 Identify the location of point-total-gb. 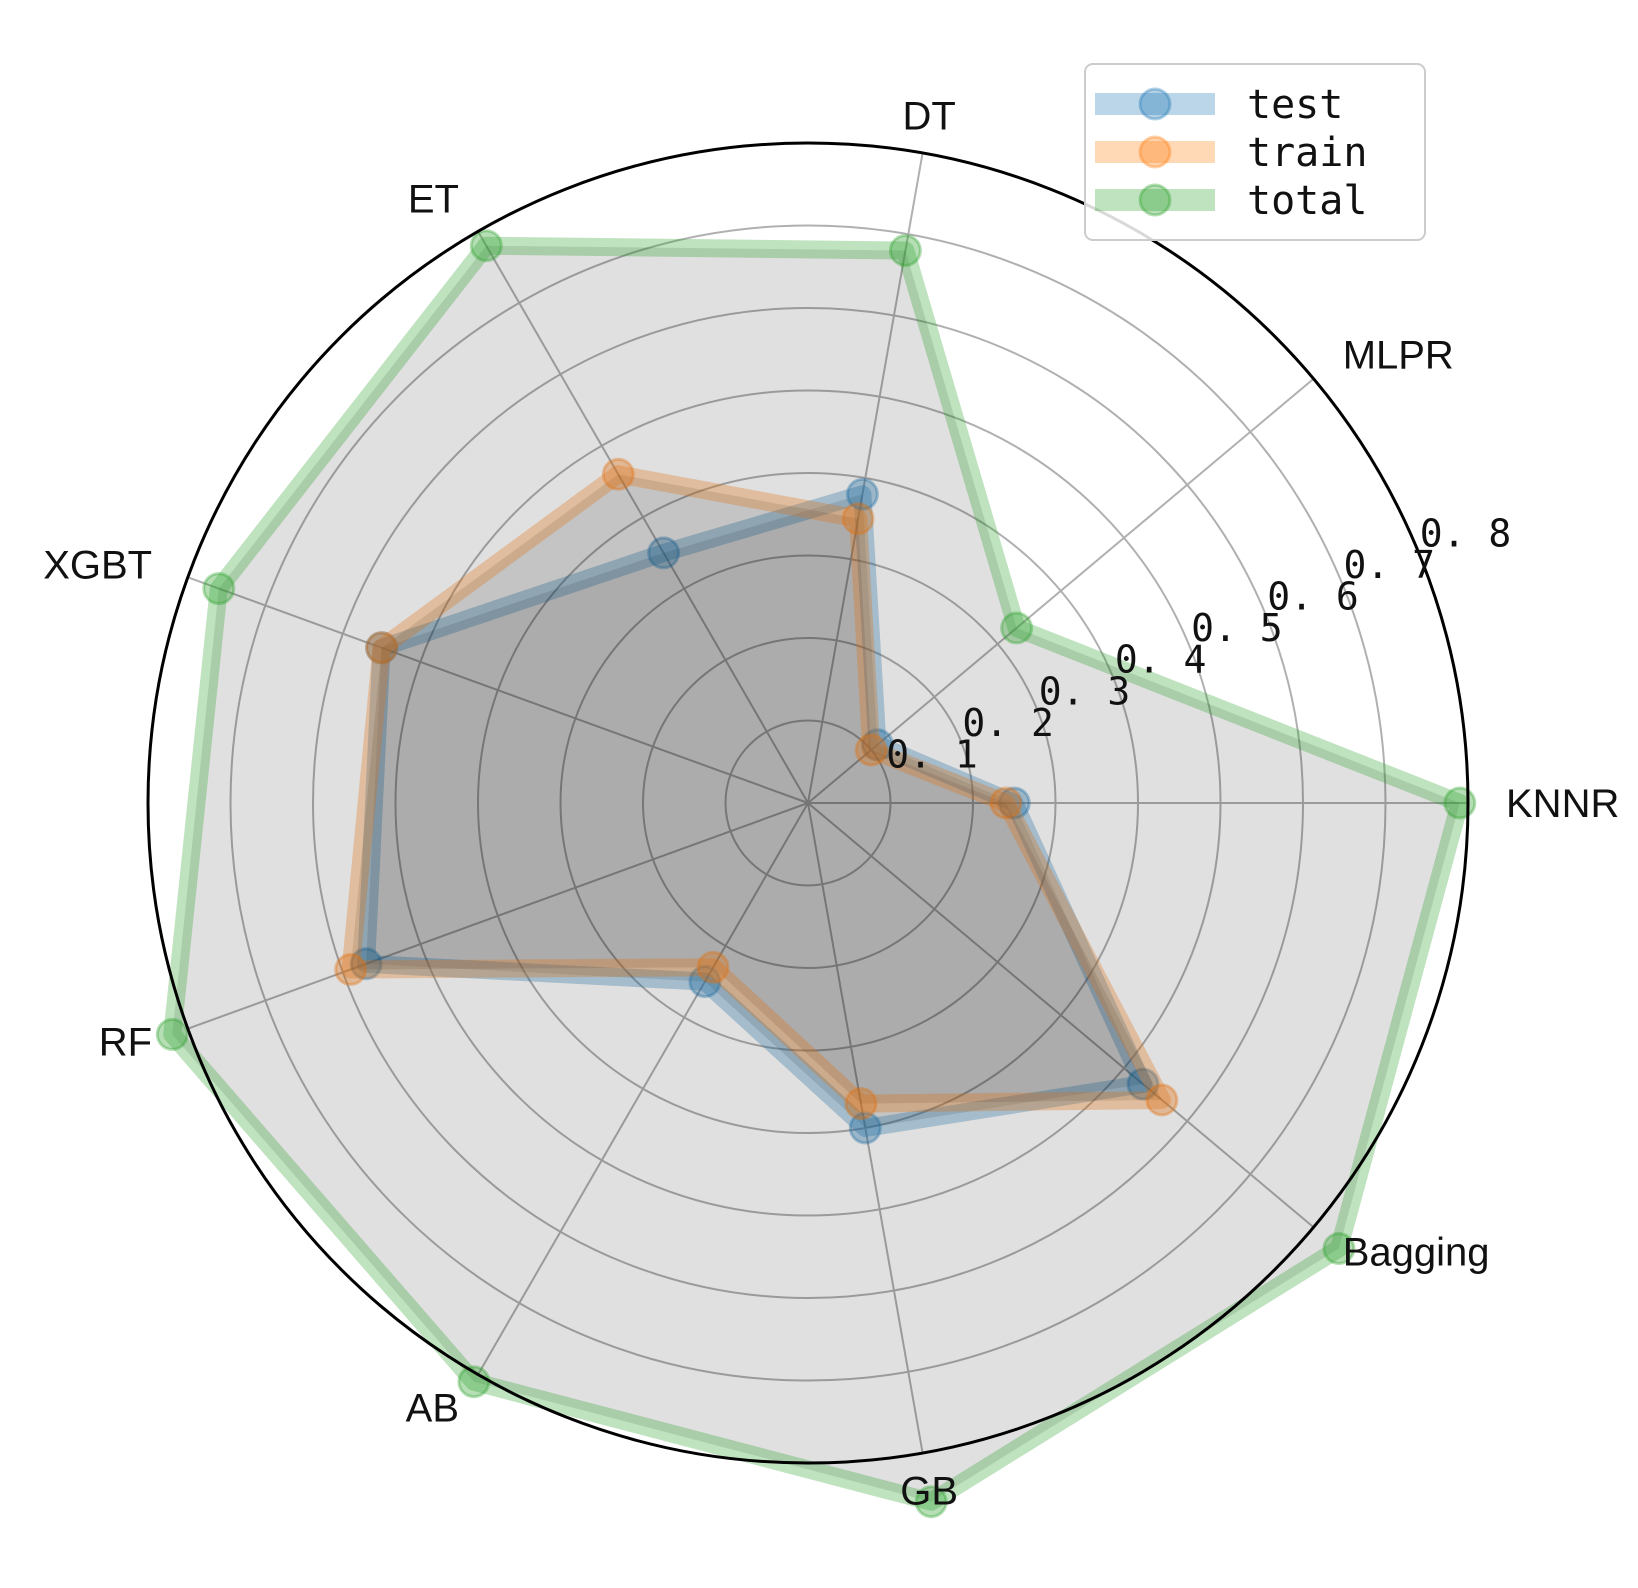
(931, 1502).